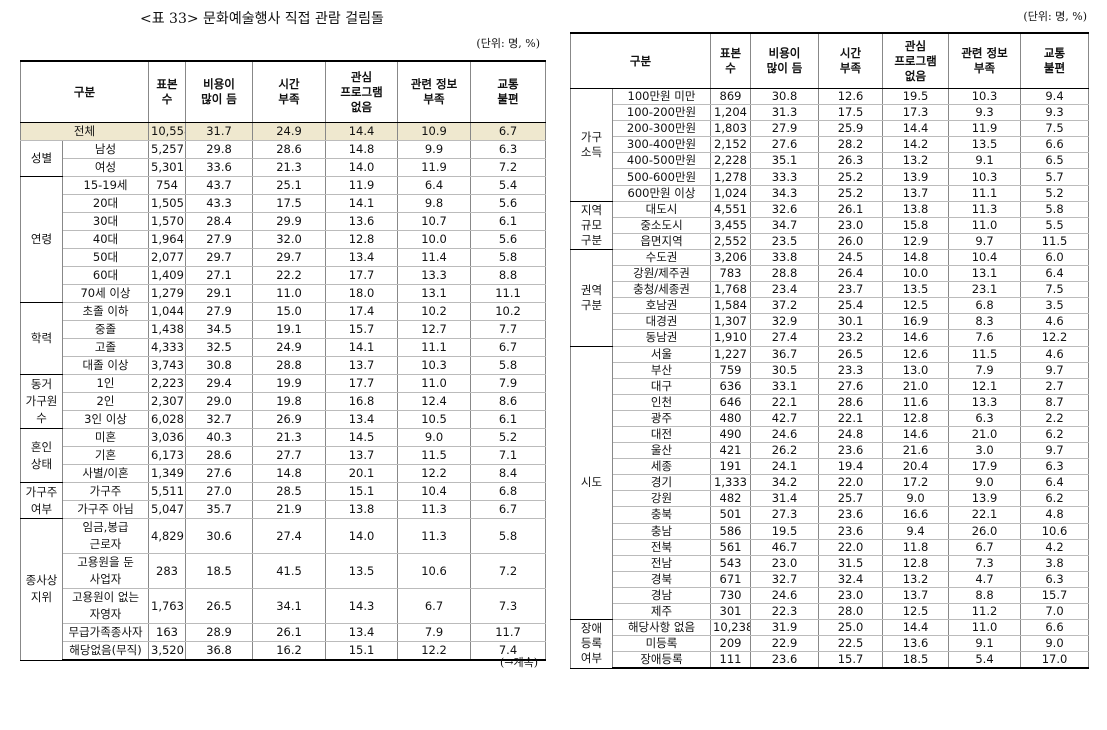 This screenshot has width=1107, height=730. Describe the element at coordinates (434, 149) in the screenshot. I see `cell: 9.9` at that location.